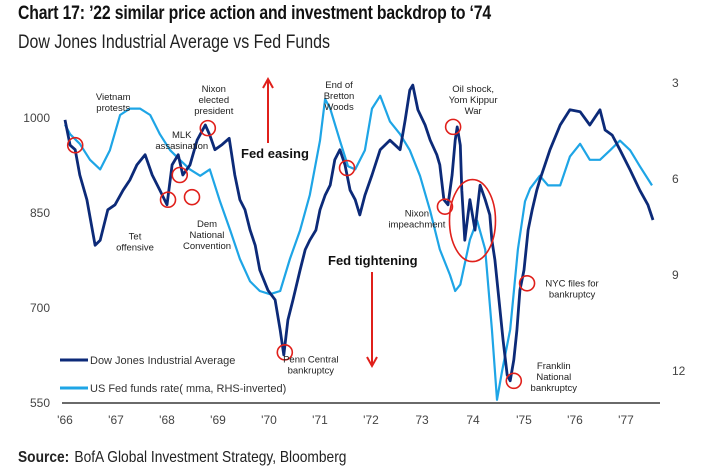 The width and height of the screenshot is (716, 468). I want to click on annotation-label: Vietnam protests, so click(113, 103).